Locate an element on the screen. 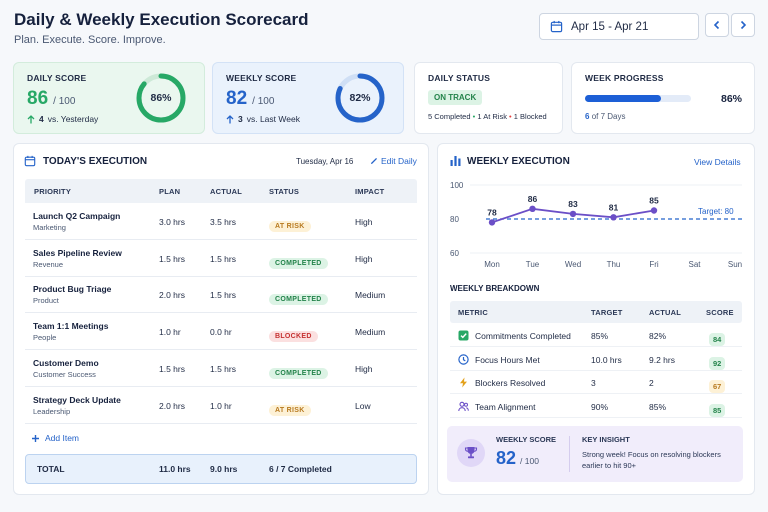 The width and height of the screenshot is (768, 512). status-badge: COMPLETED is located at coordinates (298, 300).